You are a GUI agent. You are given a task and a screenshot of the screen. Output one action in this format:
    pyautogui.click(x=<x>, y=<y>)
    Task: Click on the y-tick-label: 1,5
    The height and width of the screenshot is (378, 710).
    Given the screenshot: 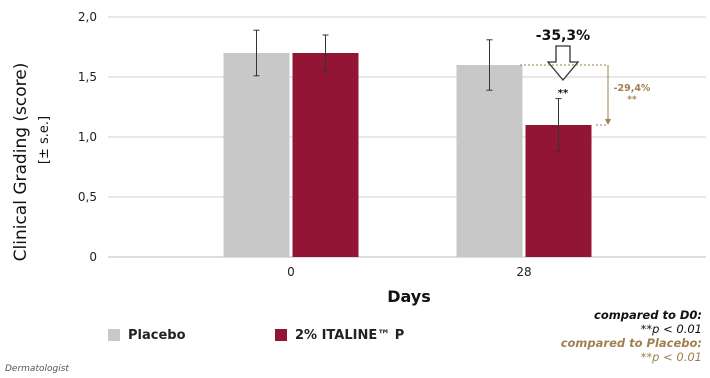 What is the action you would take?
    pyautogui.click(x=87, y=77)
    